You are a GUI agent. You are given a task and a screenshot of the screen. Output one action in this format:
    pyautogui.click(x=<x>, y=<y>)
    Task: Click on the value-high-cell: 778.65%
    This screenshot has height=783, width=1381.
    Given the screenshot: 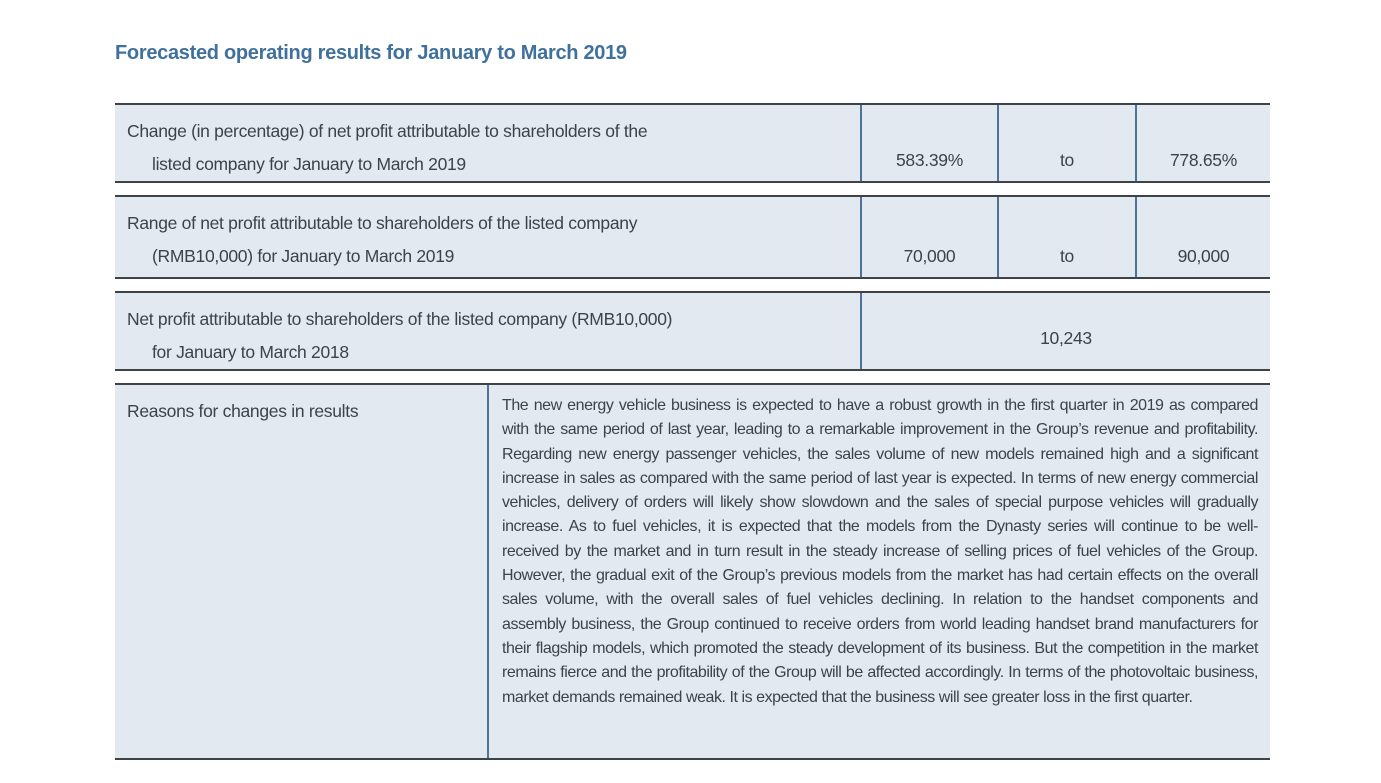 What is the action you would take?
    pyautogui.click(x=1202, y=143)
    